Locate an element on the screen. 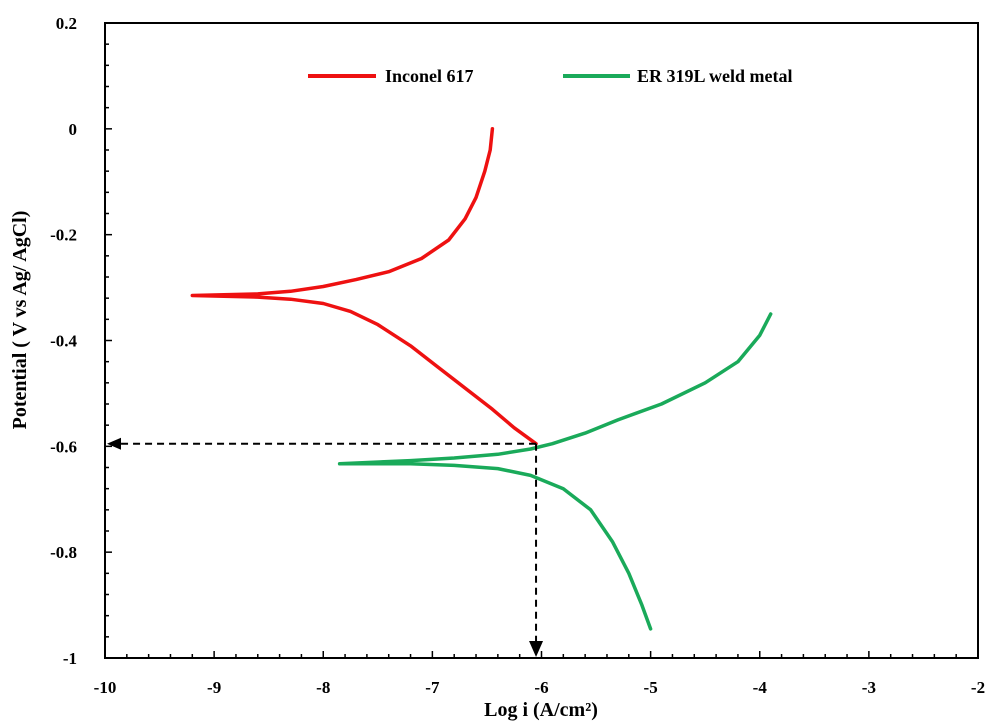  ecorr-icorr-annotation is located at coordinates (325, 547).